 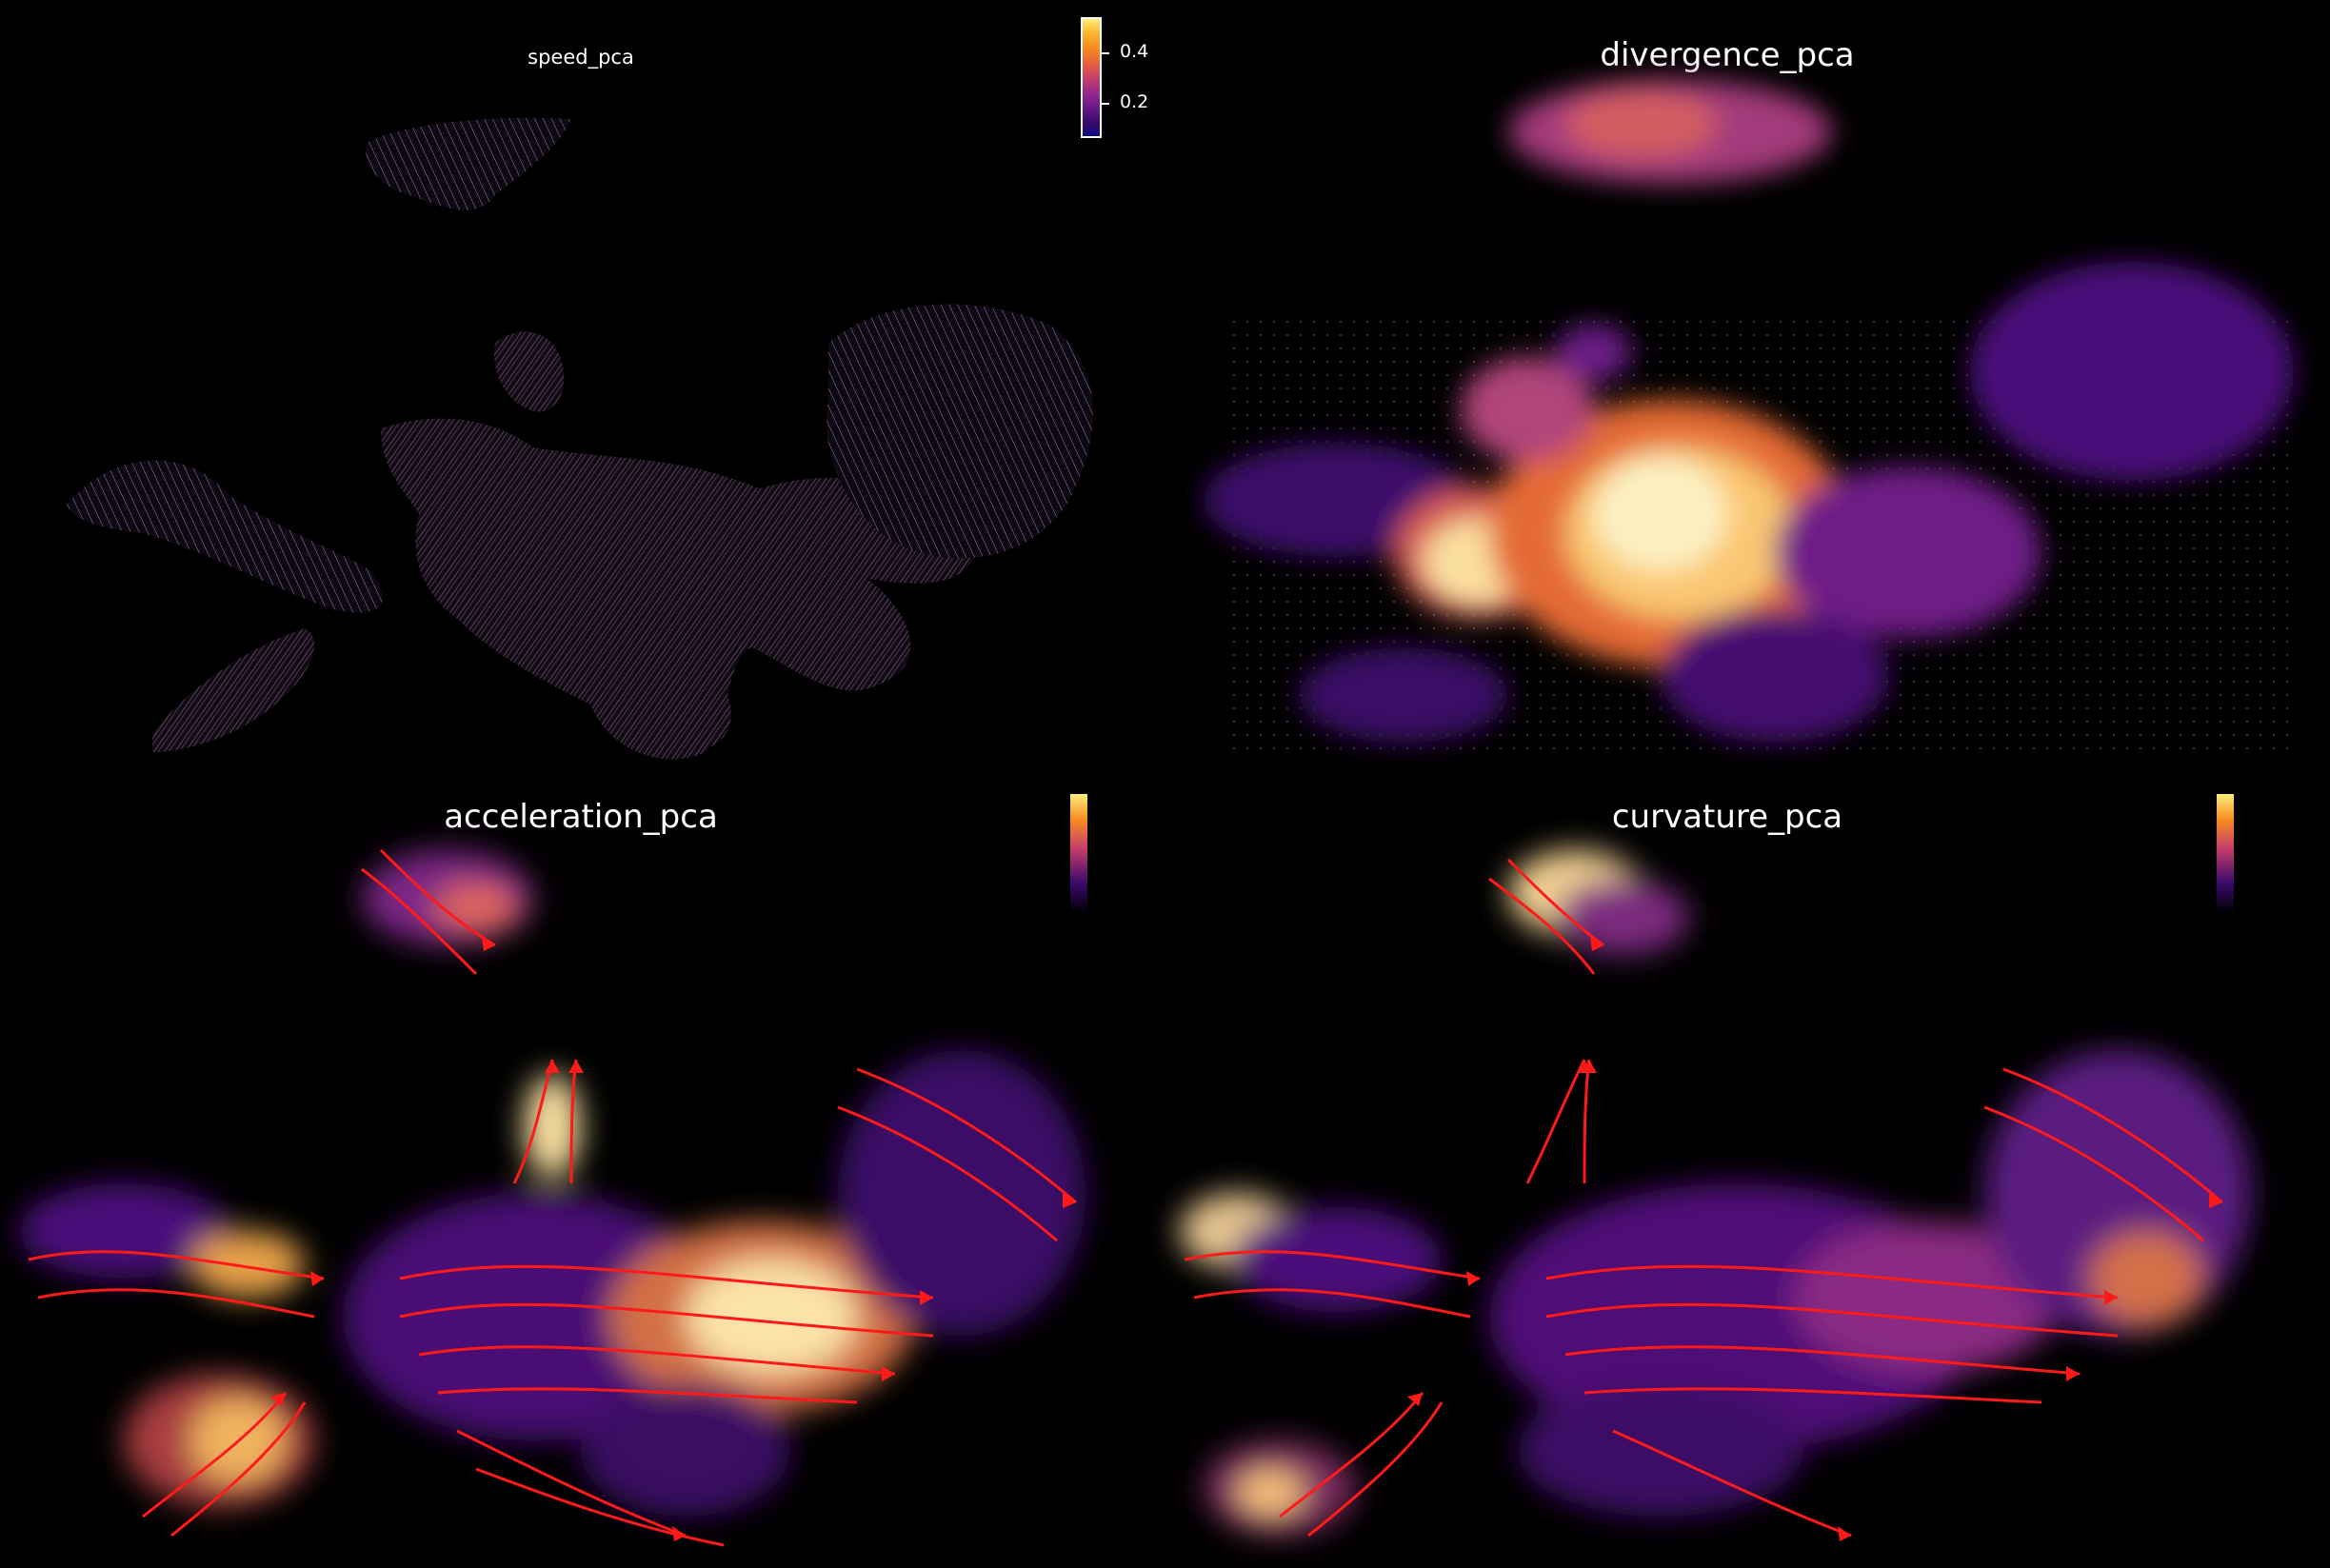 I want to click on panel-title: divergence_pca, so click(x=1727, y=55).